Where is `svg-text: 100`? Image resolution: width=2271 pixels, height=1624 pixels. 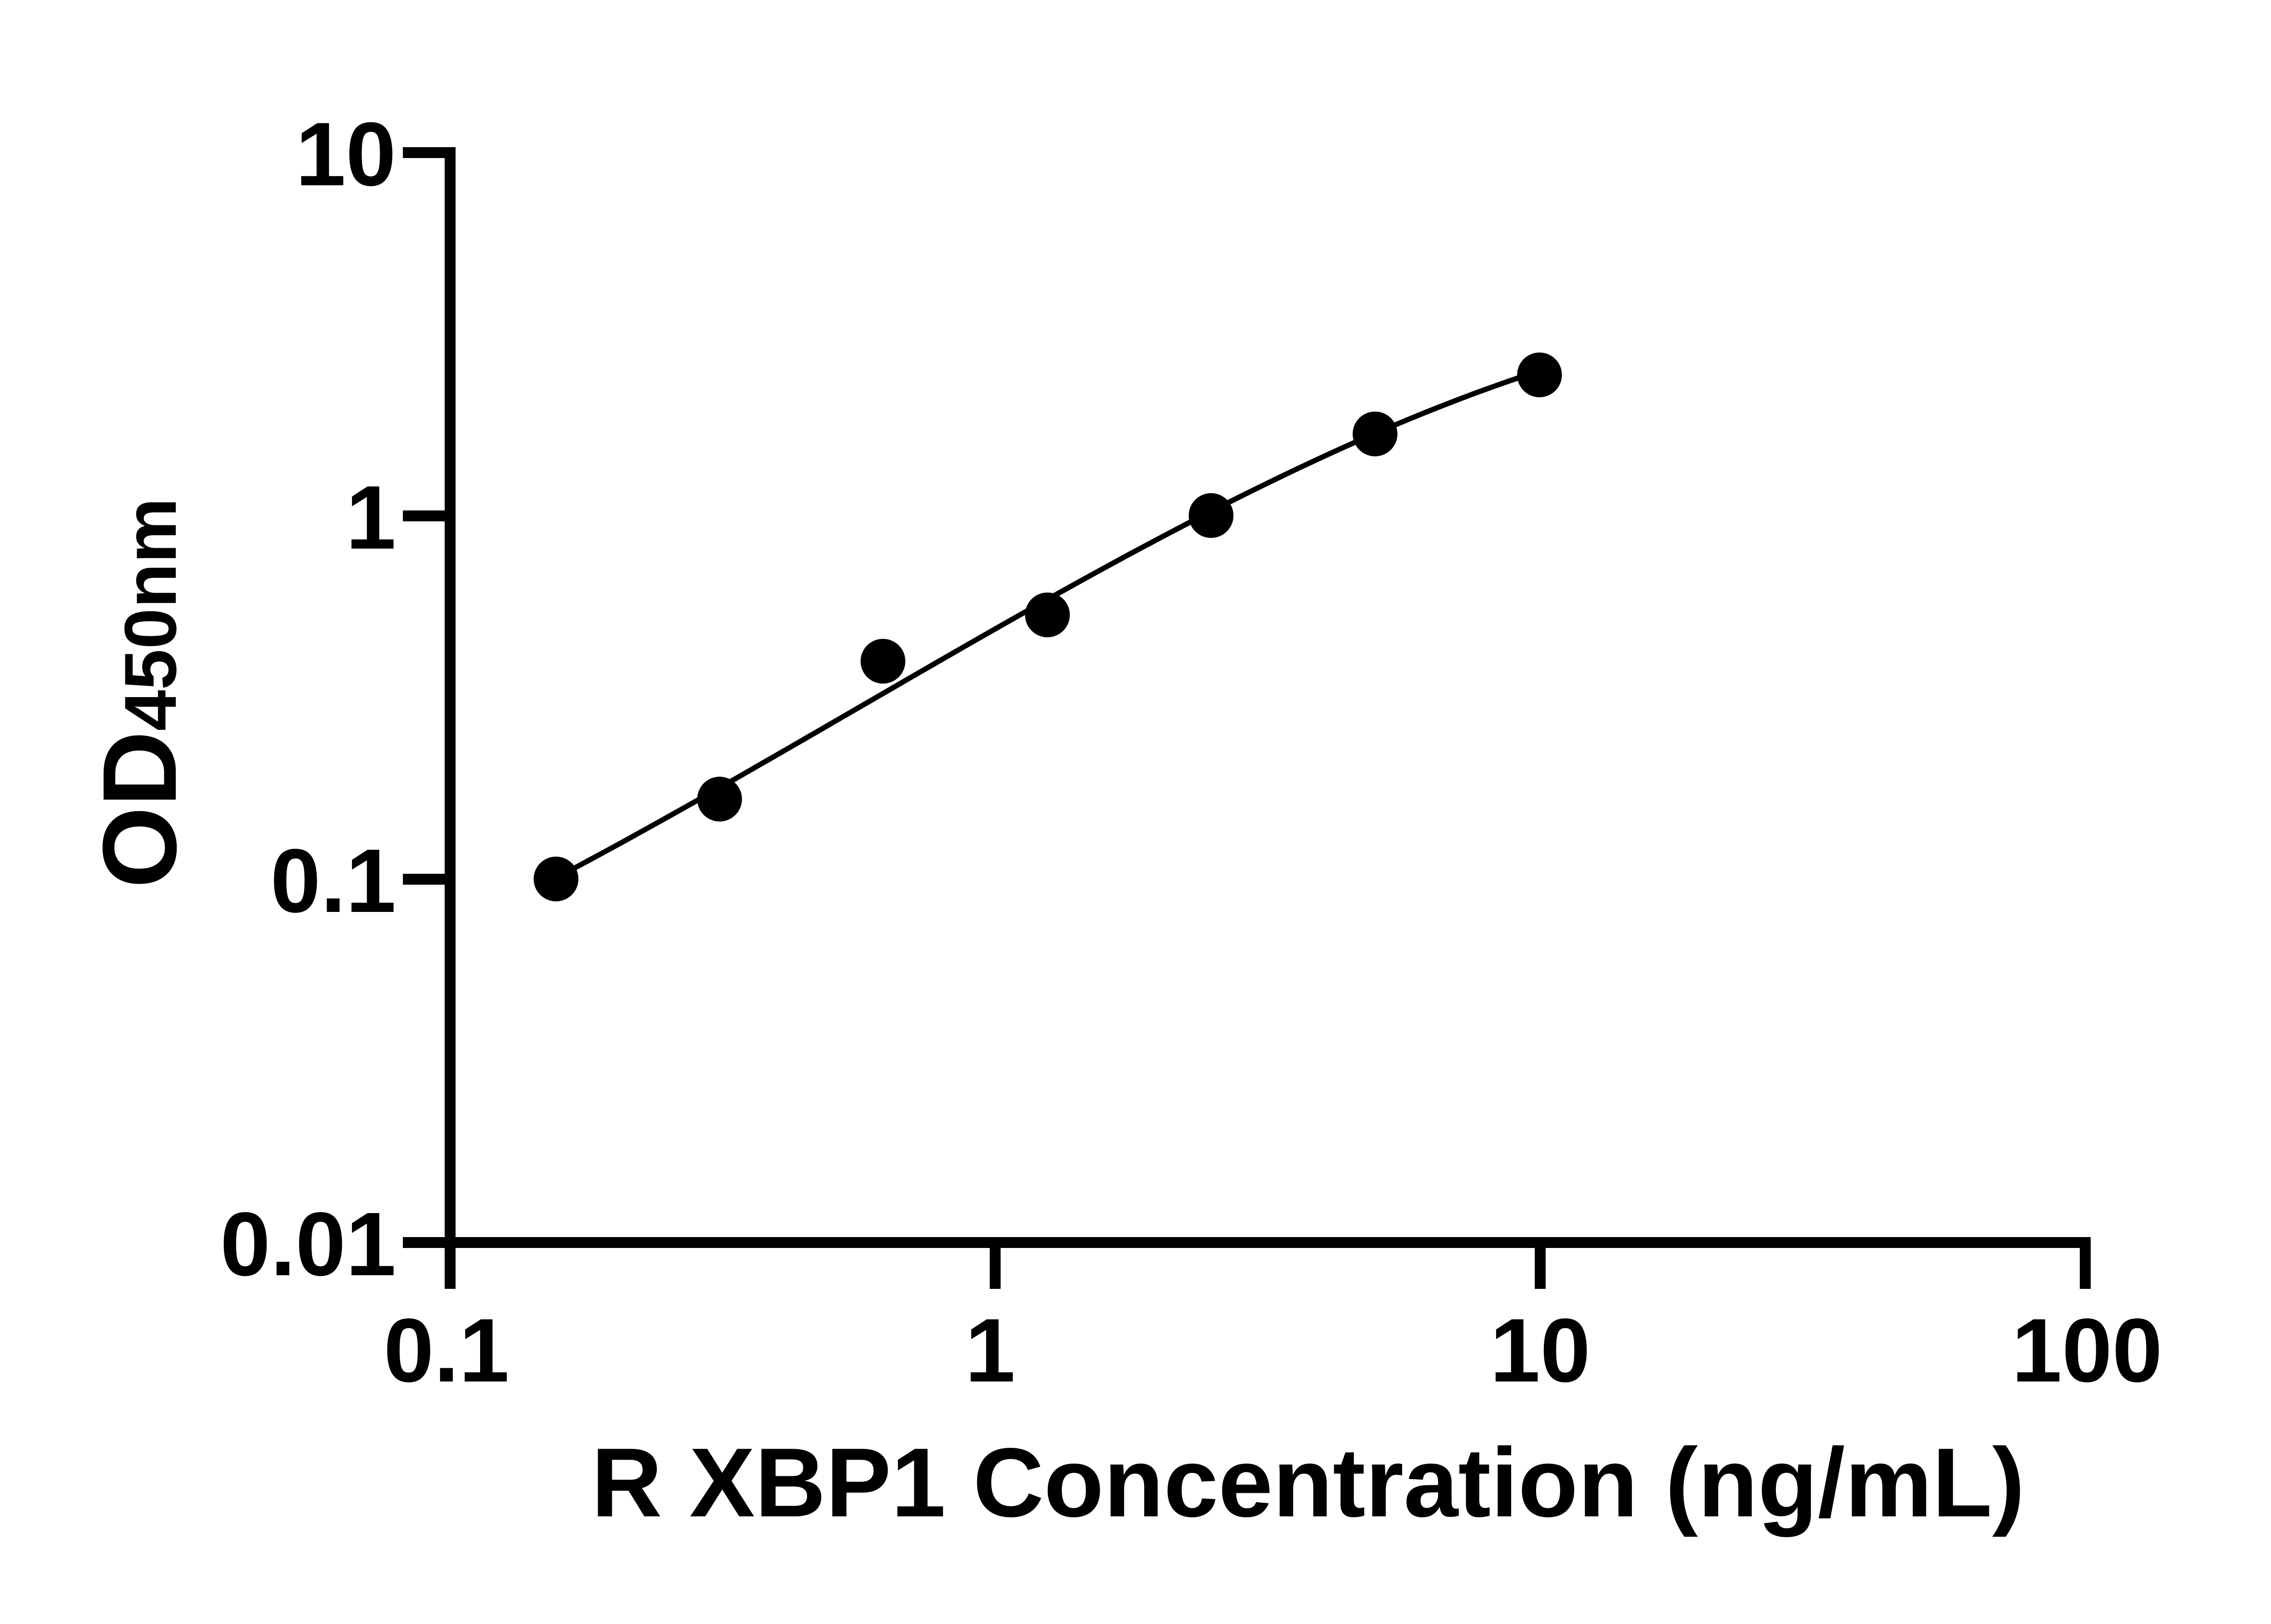 svg-text: 100 is located at coordinates (2087, 1350).